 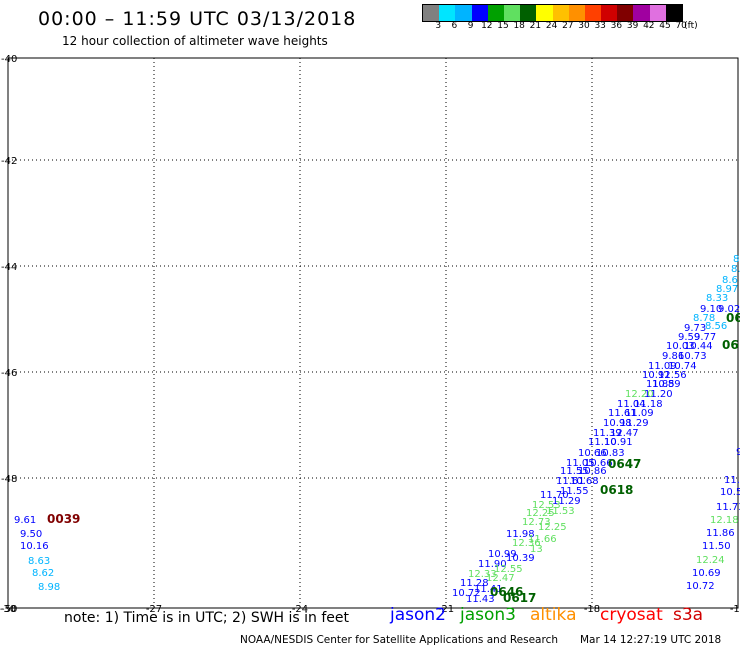 I want to click on color-scale-label: 36, so click(x=616, y=26).